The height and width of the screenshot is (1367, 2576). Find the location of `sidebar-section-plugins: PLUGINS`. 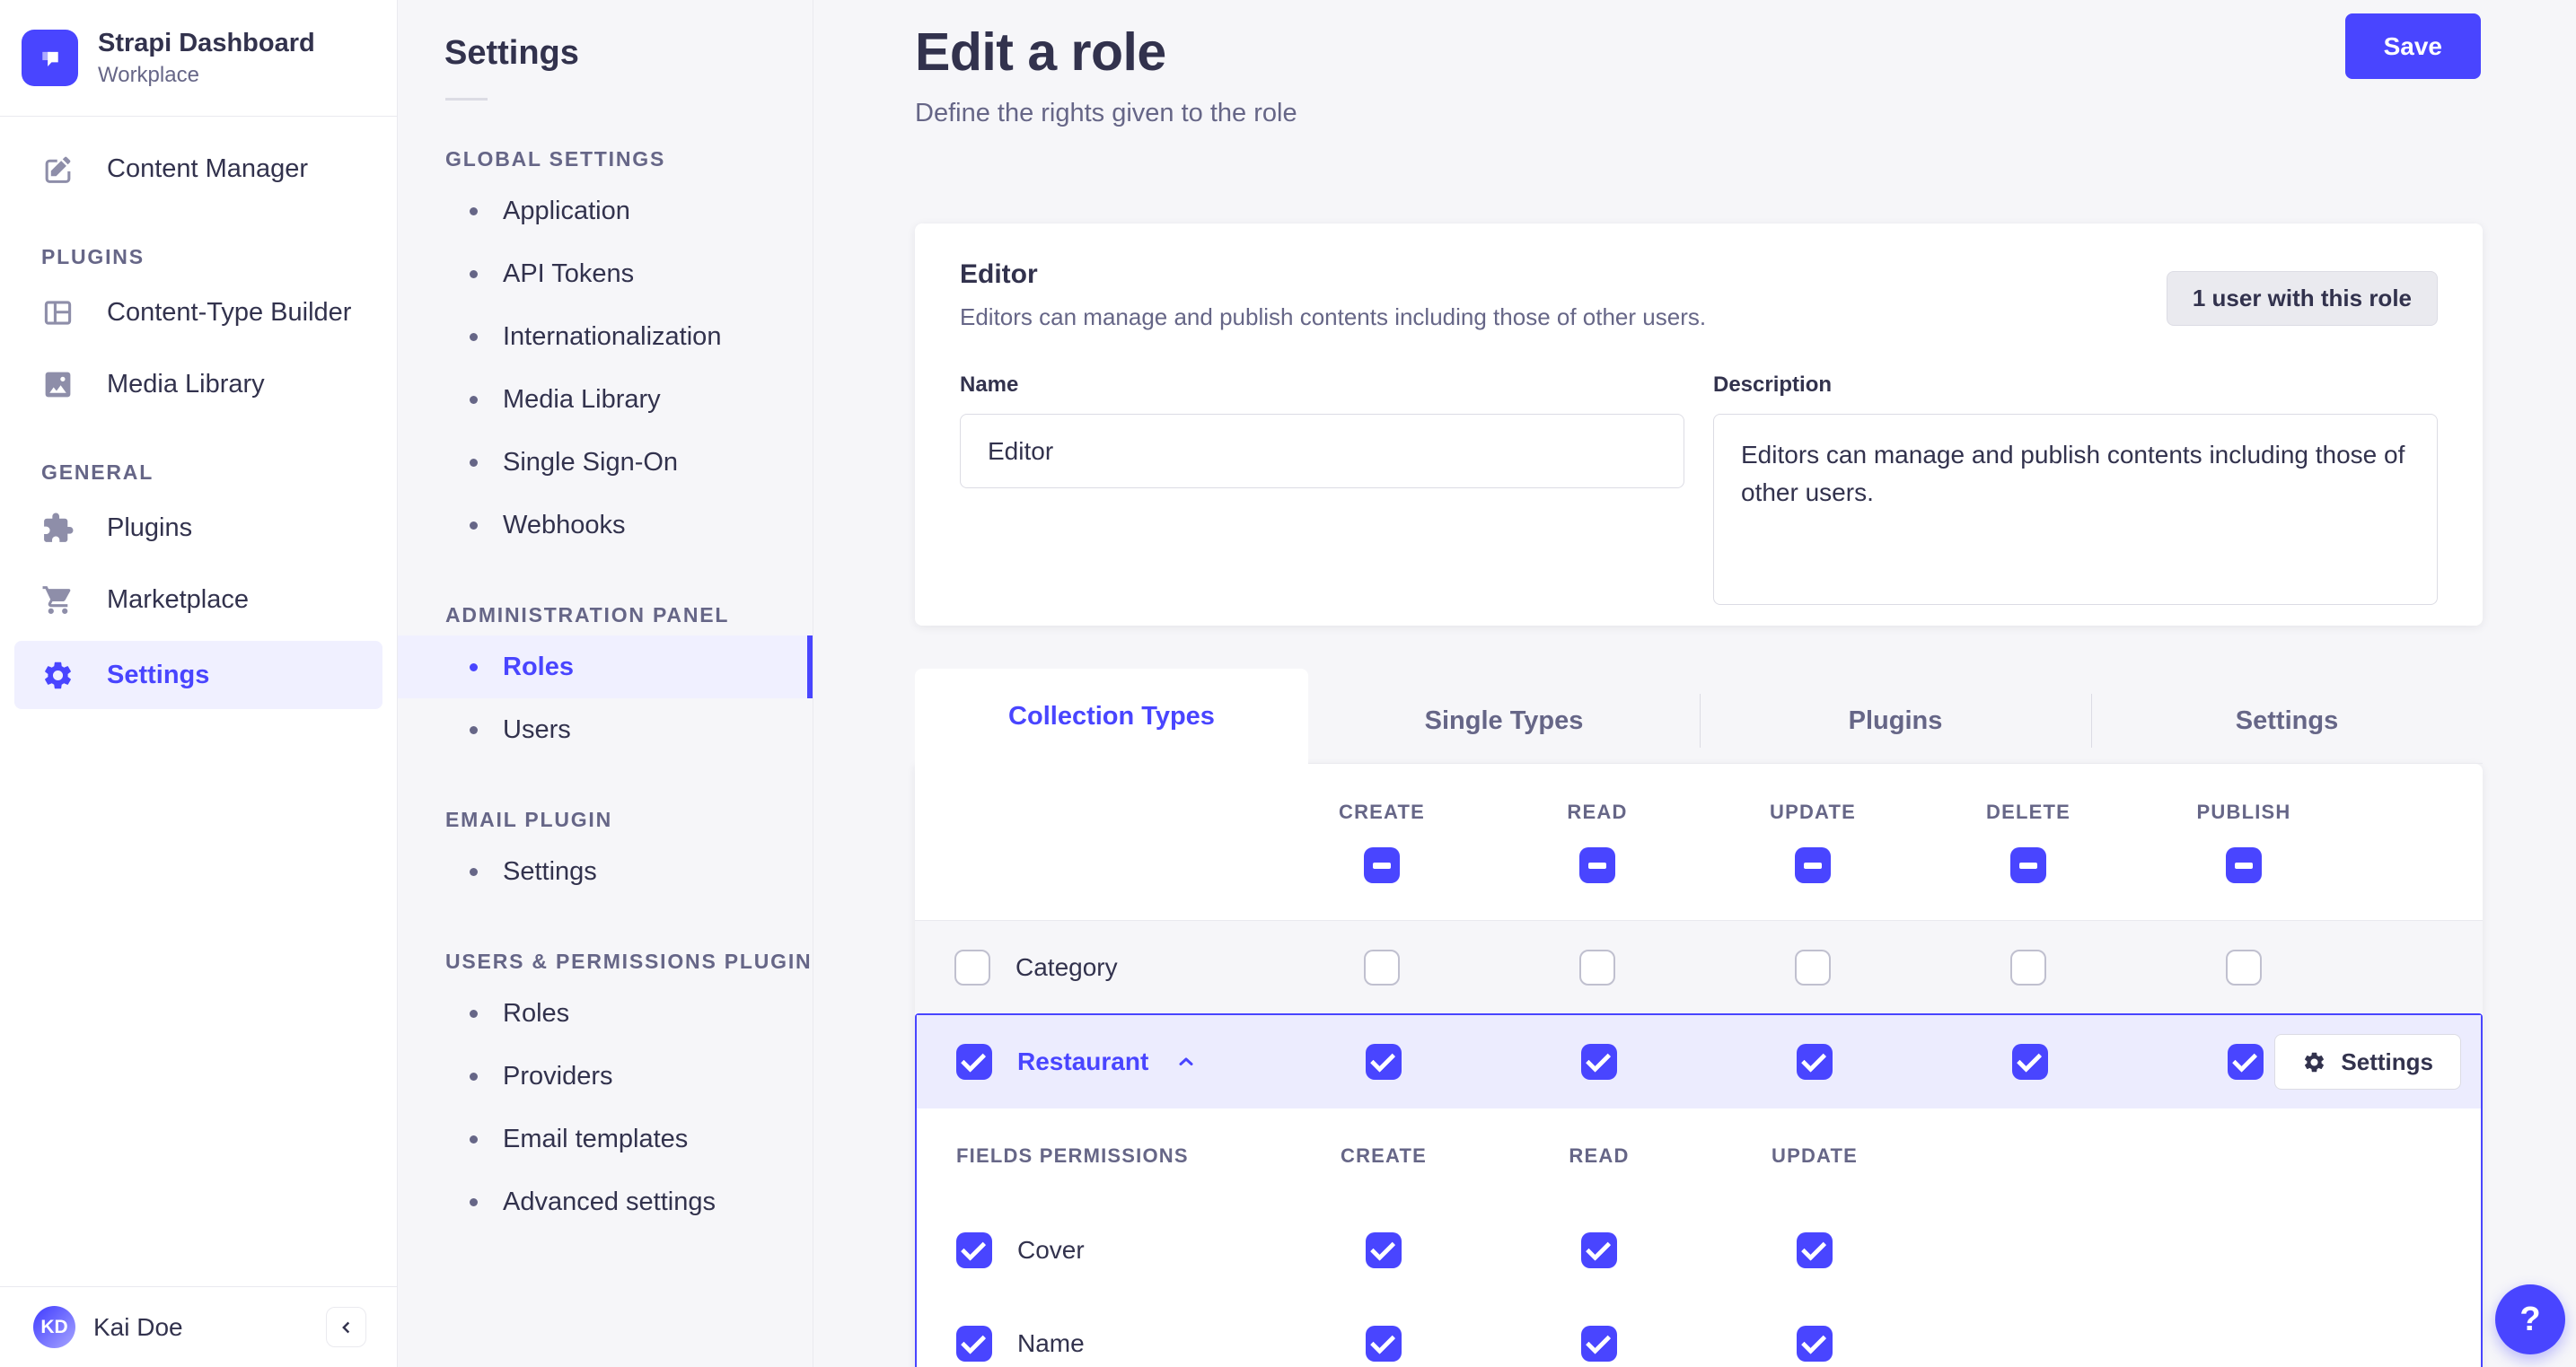

sidebar-section-plugins: PLUGINS is located at coordinates (93, 256).